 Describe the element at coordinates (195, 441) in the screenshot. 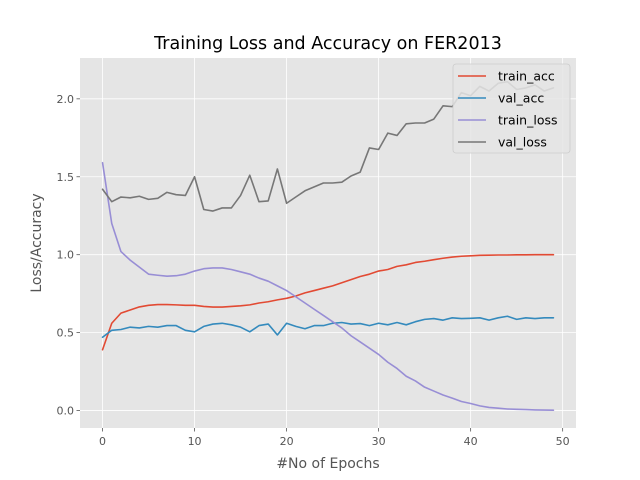

I see `x-tick-label: 10` at that location.